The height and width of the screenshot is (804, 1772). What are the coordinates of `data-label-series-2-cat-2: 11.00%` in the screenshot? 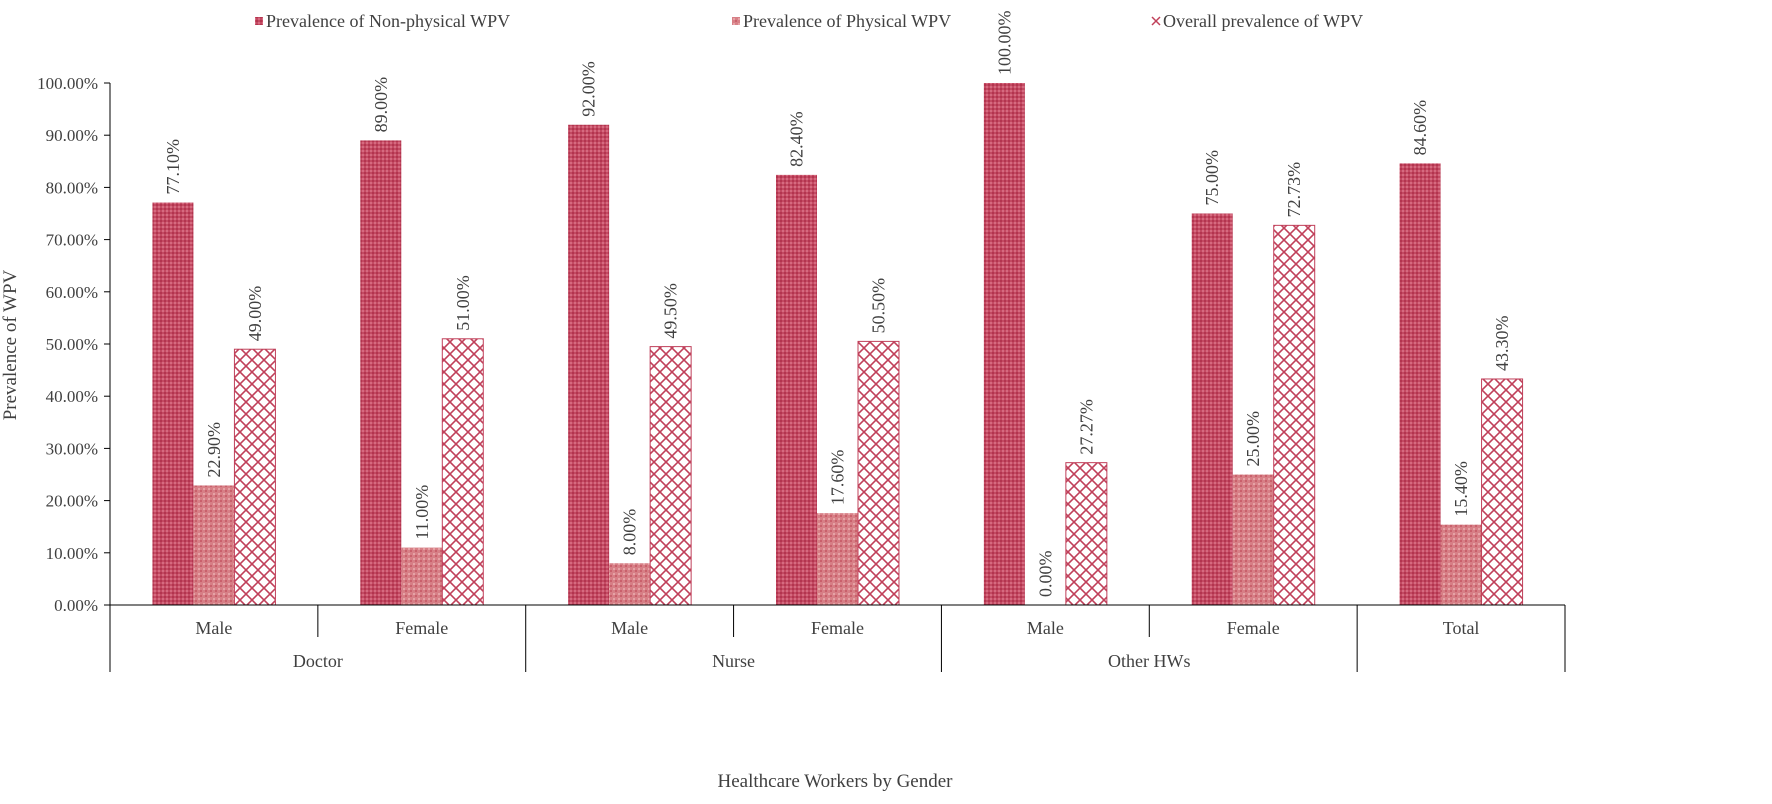 It's located at (422, 512).